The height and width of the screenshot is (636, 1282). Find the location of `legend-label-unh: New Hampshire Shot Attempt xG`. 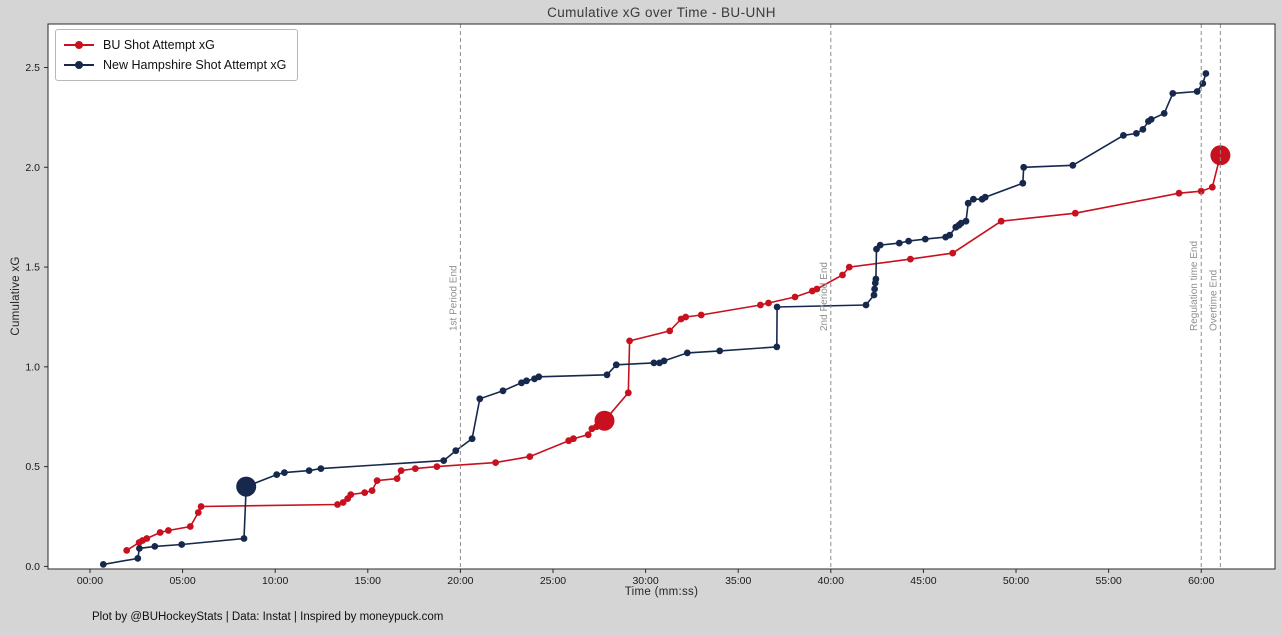

legend-label-unh: New Hampshire Shot Attempt xG is located at coordinates (195, 65).